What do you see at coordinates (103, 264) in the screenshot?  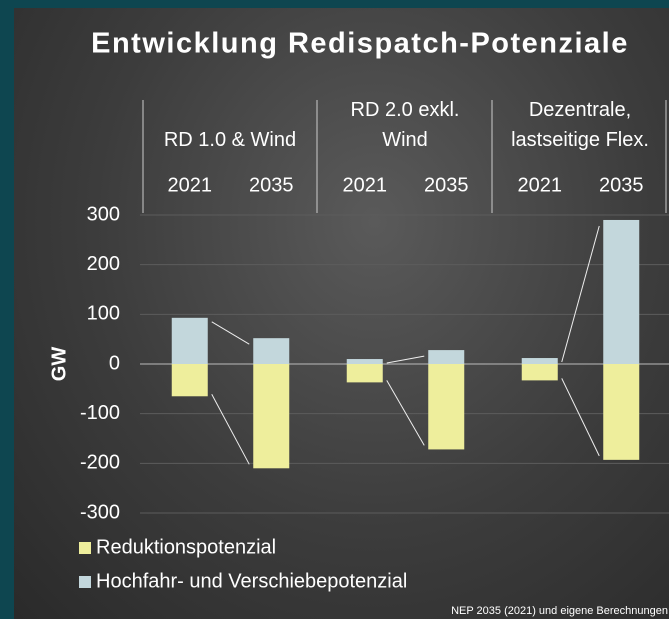 I see `y-tick-label: 200` at bounding box center [103, 264].